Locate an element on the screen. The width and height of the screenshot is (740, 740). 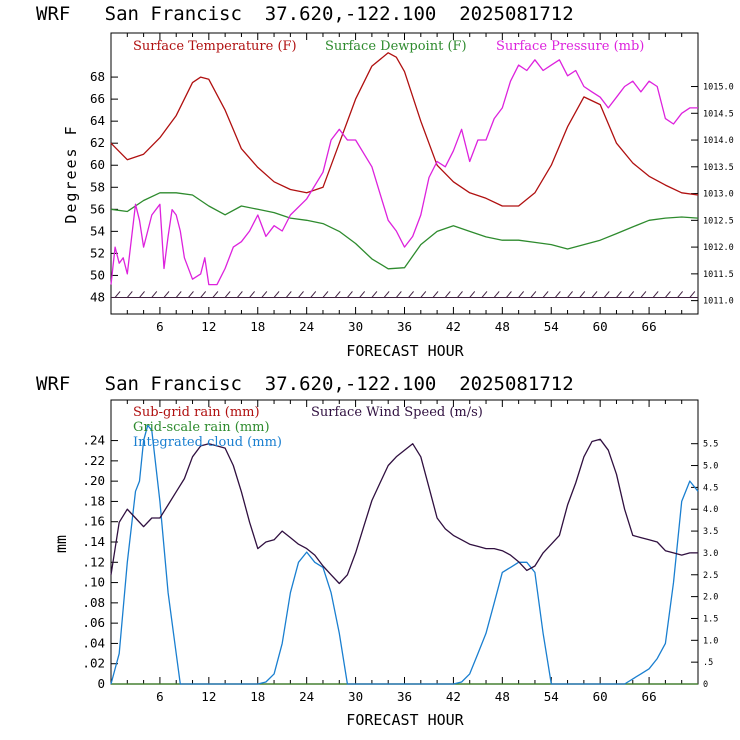
y-tick-label: .10 is located at coordinates (93, 582).